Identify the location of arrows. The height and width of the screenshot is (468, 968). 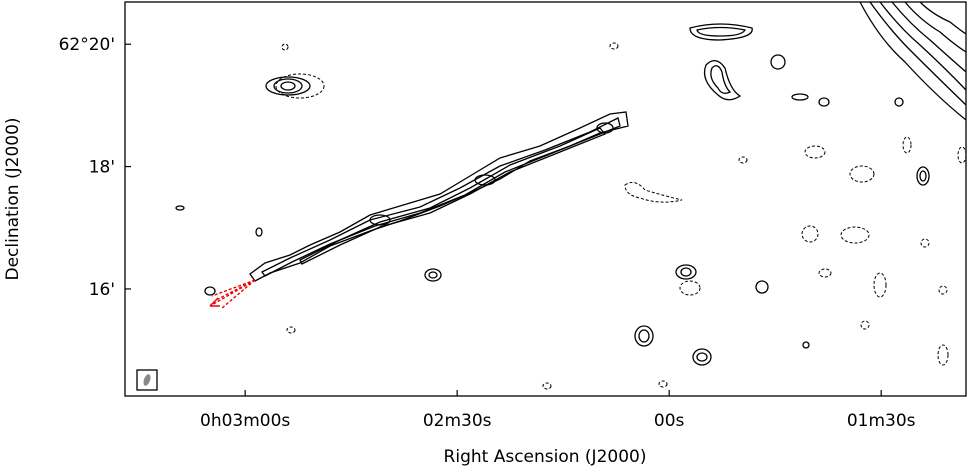
(232, 294).